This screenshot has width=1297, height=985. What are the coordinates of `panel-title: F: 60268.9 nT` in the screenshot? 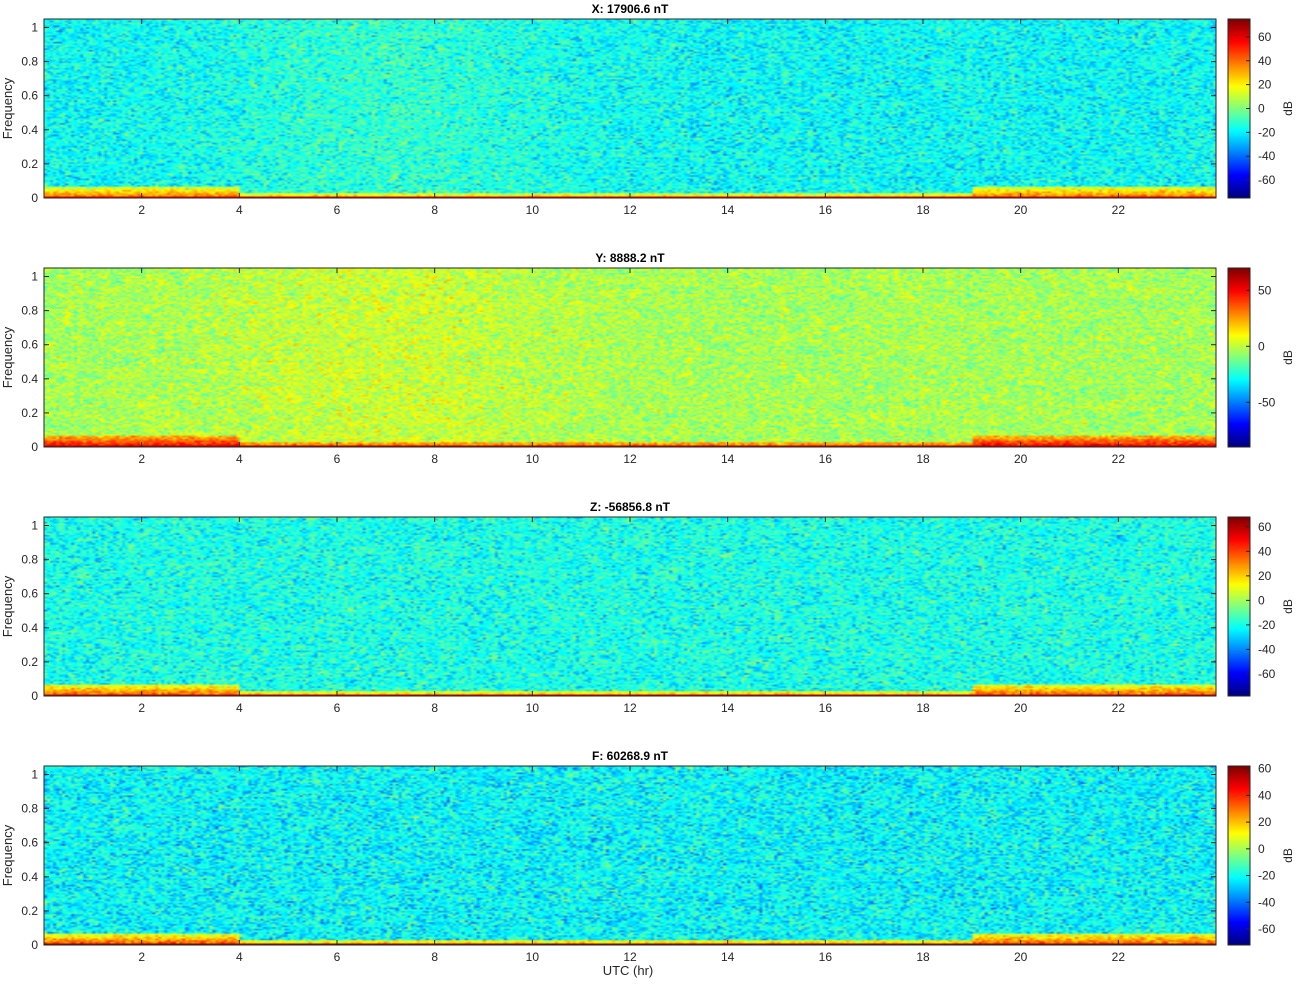 It's located at (630, 756).